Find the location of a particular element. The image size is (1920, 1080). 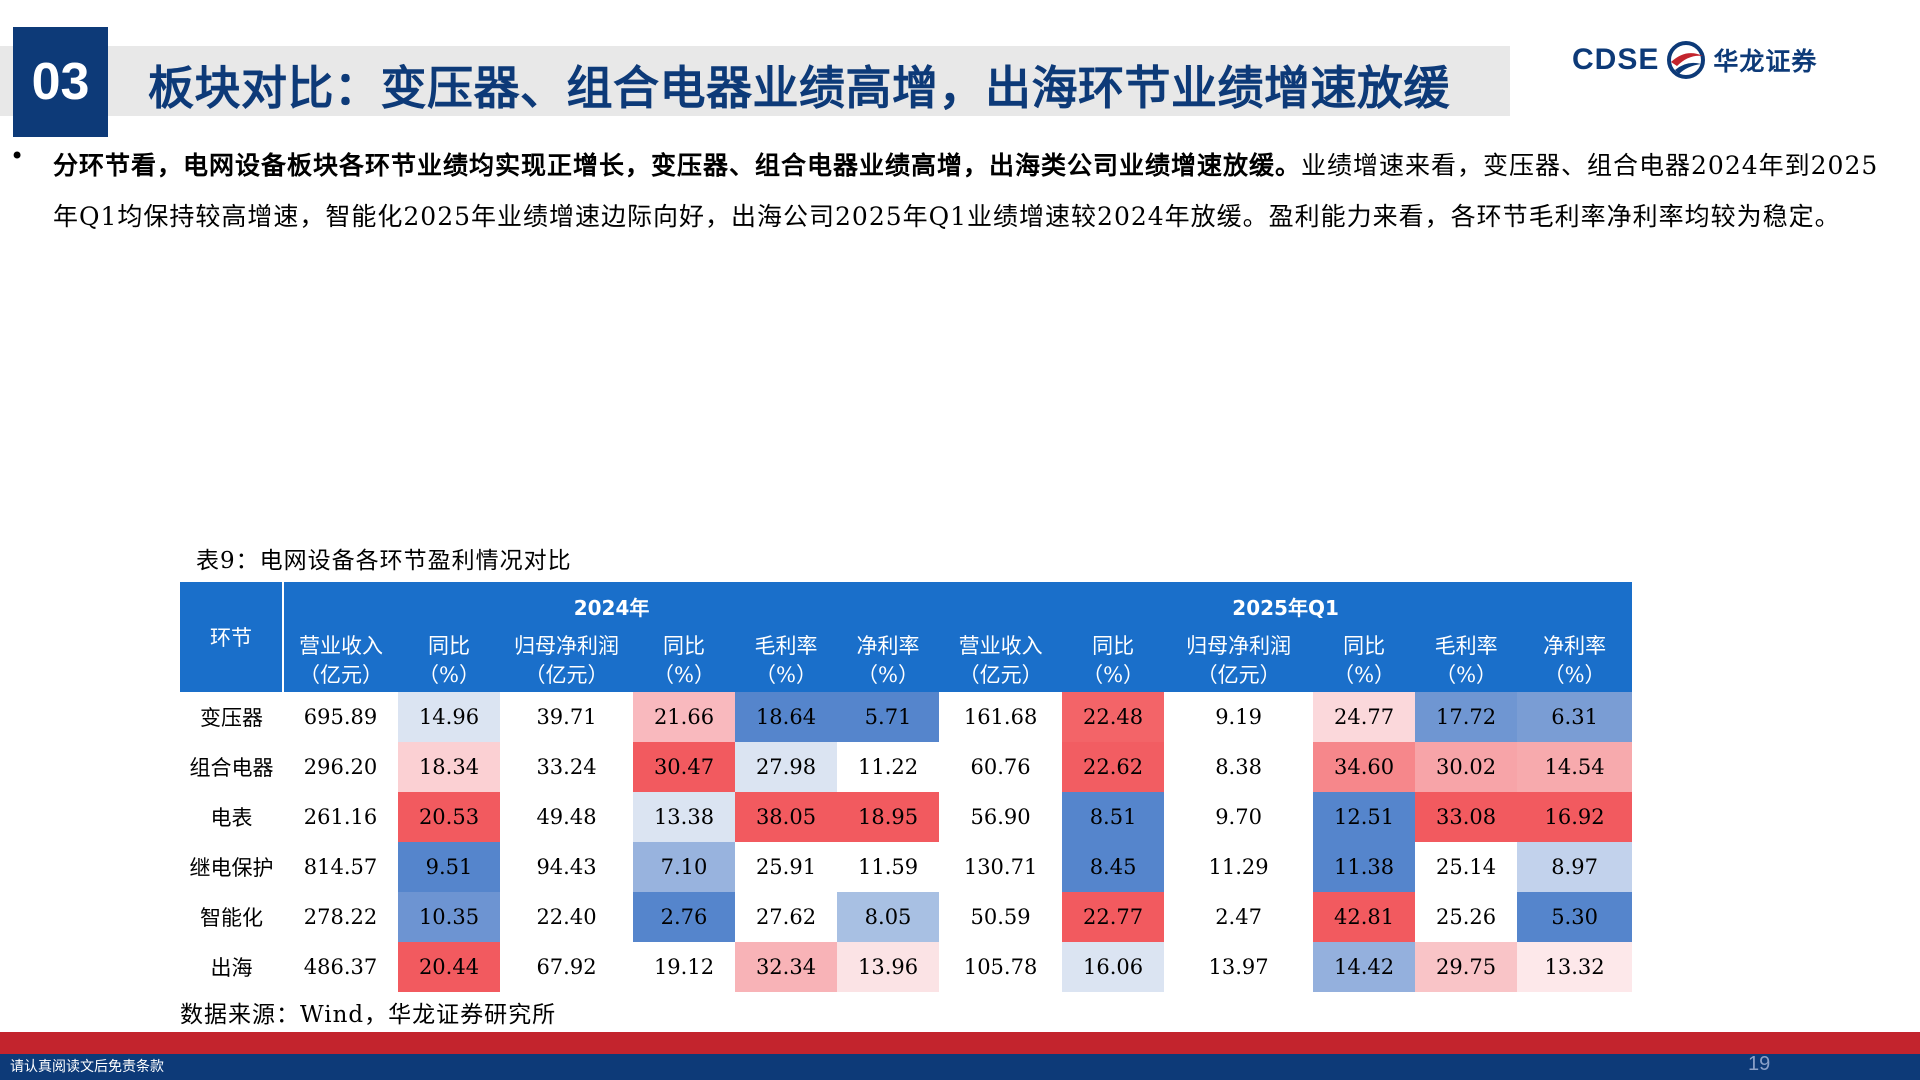

table-cell: 56.90 is located at coordinates (1001, 817).